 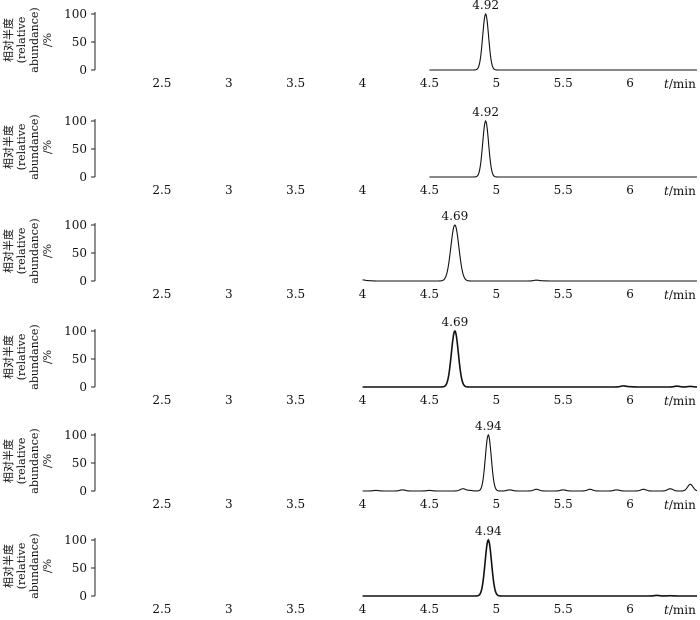 What do you see at coordinates (295, 400) in the screenshot?
I see `panel-4-xtick-label-2: 3.5` at bounding box center [295, 400].